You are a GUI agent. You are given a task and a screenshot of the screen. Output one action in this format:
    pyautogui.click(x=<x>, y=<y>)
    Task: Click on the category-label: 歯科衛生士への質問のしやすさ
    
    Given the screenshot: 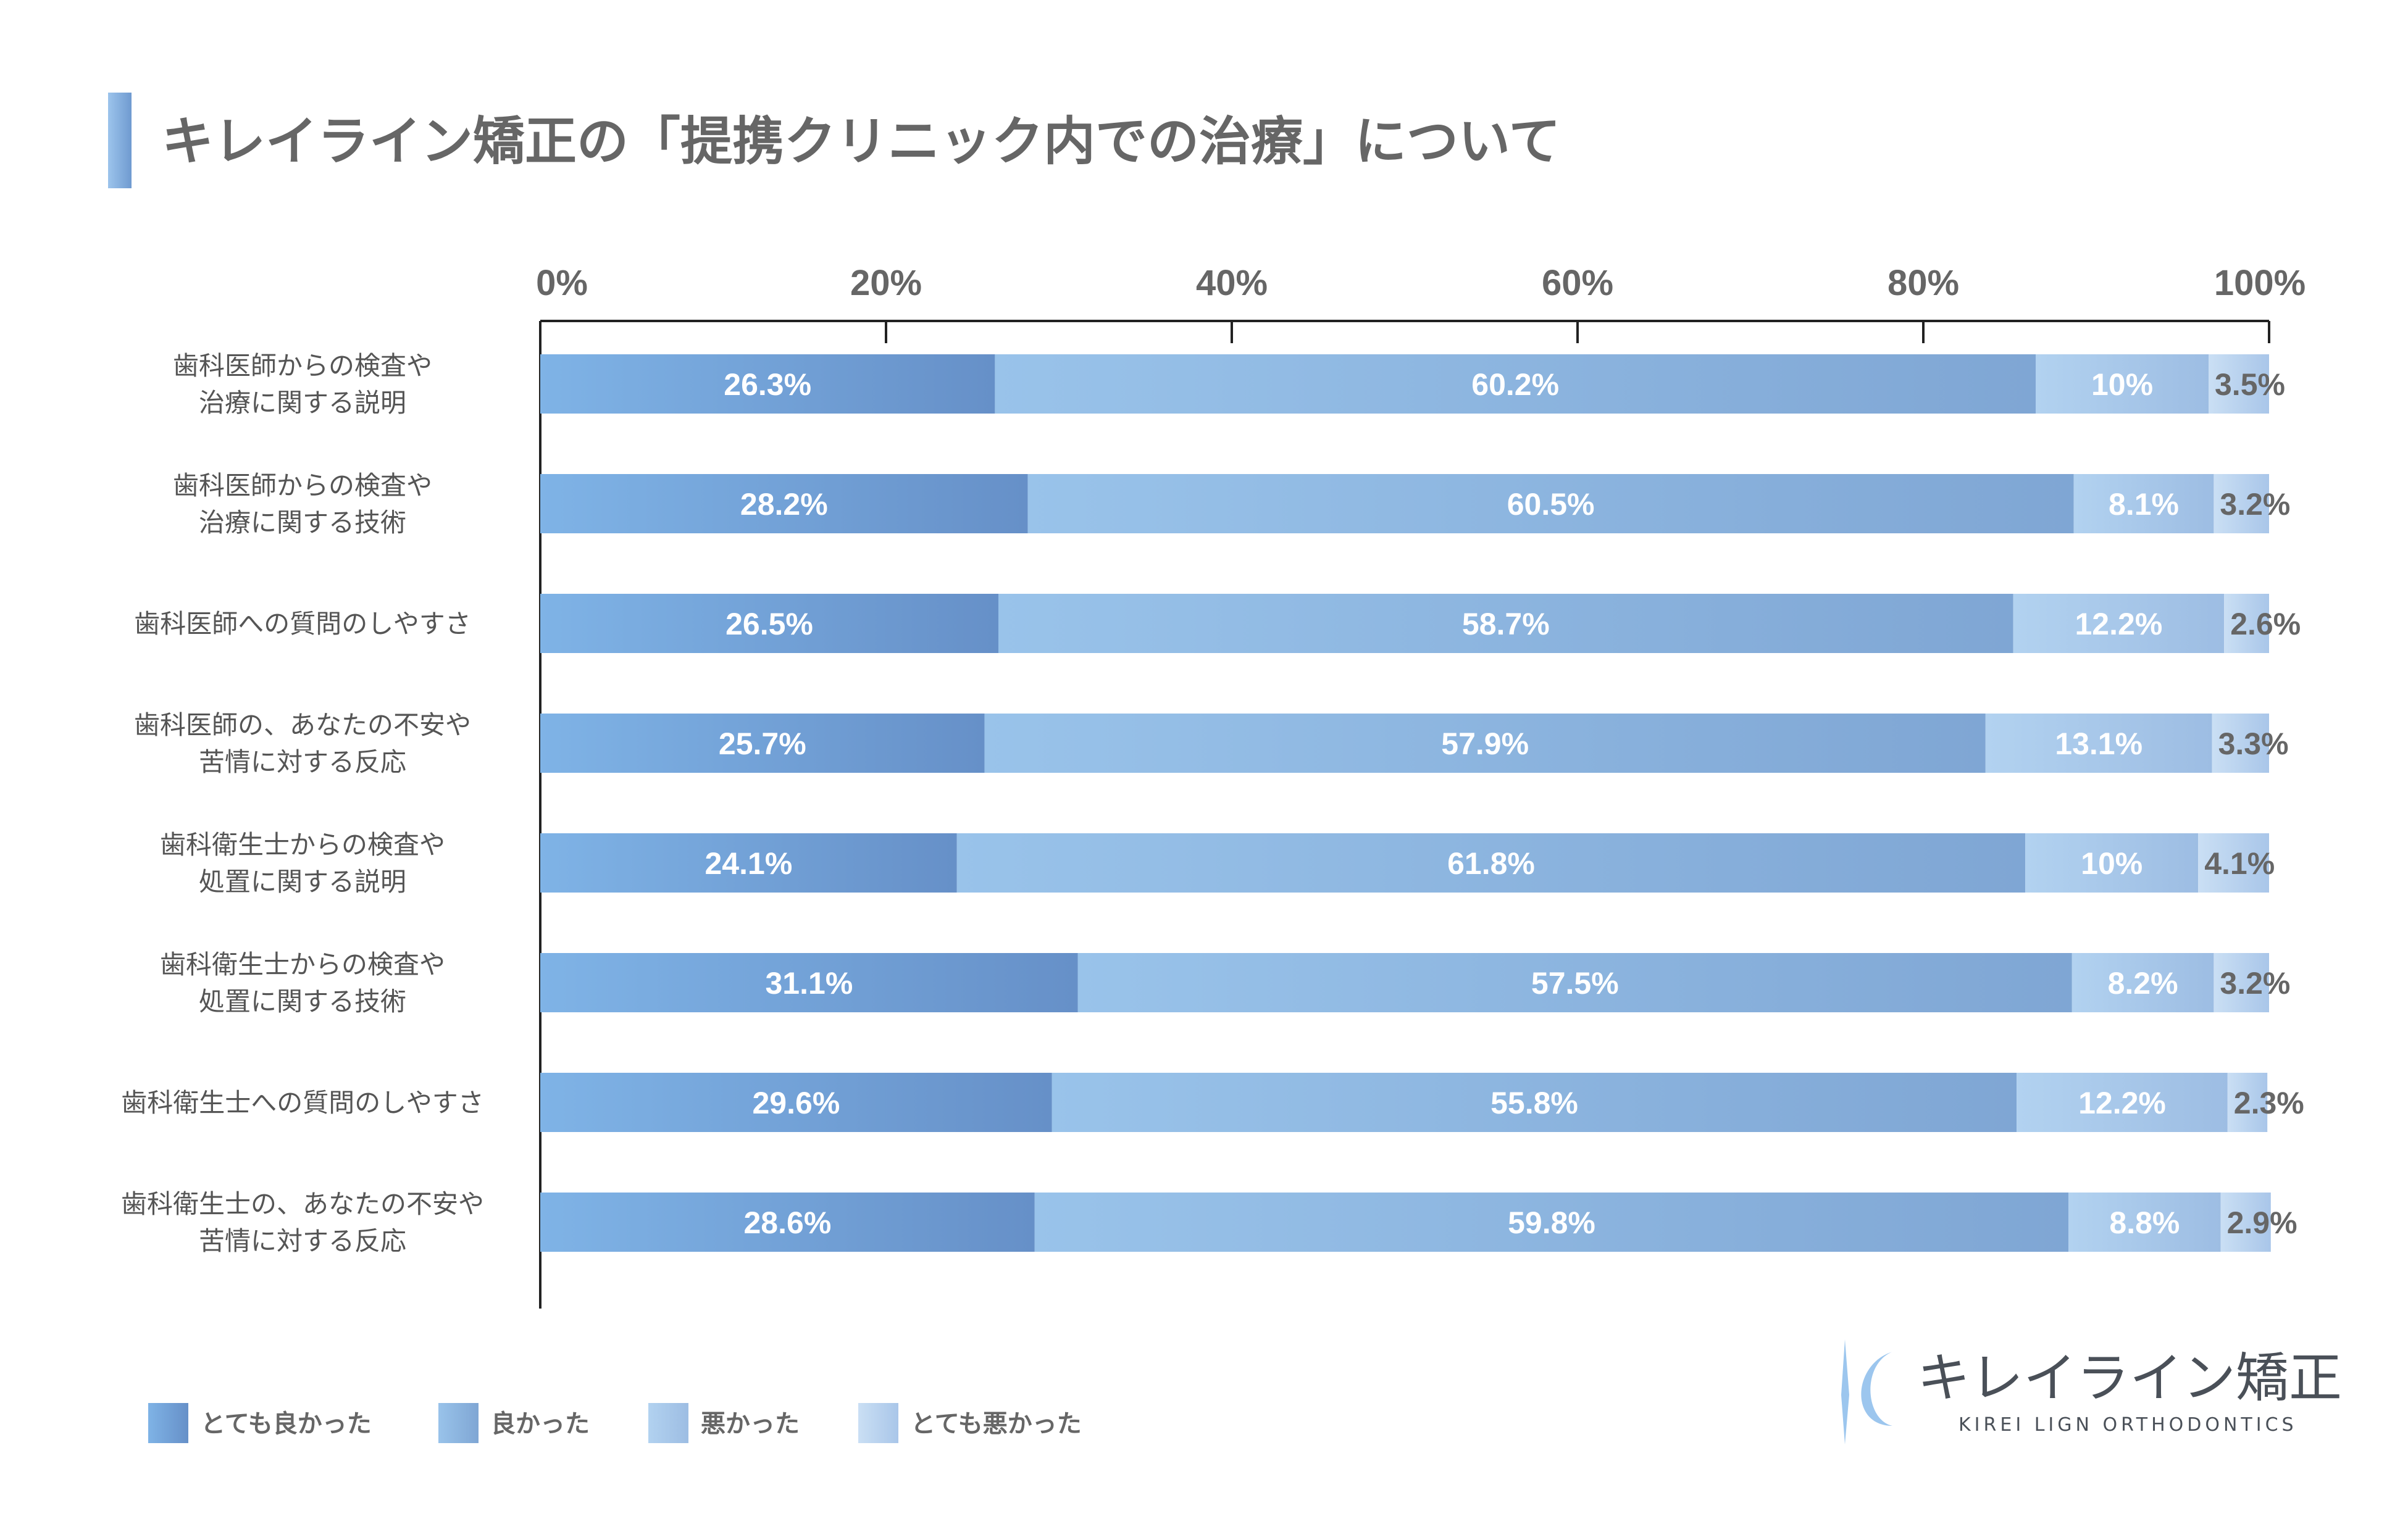 What is the action you would take?
    pyautogui.click(x=302, y=1103)
    